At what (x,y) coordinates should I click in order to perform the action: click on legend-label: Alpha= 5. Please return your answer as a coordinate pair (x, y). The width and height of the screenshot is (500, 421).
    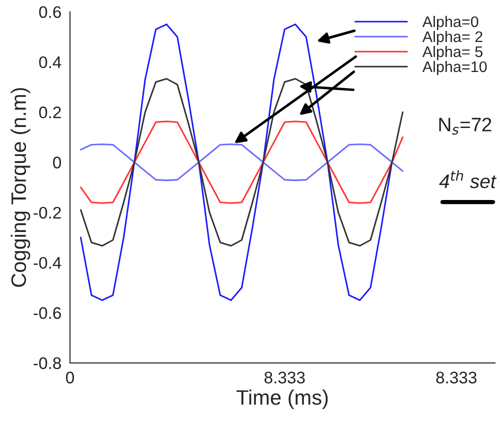
    Looking at the image, I should click on (452, 53).